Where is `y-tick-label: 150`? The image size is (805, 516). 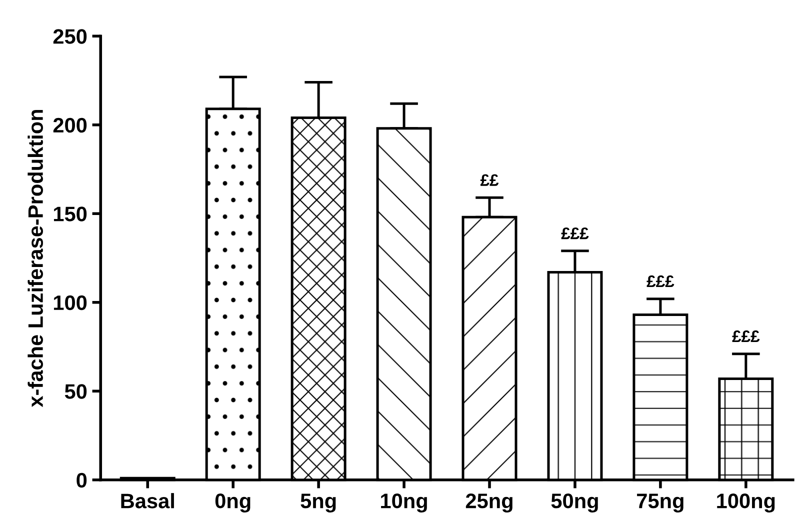
y-tick-label: 150 is located at coordinates (70, 214).